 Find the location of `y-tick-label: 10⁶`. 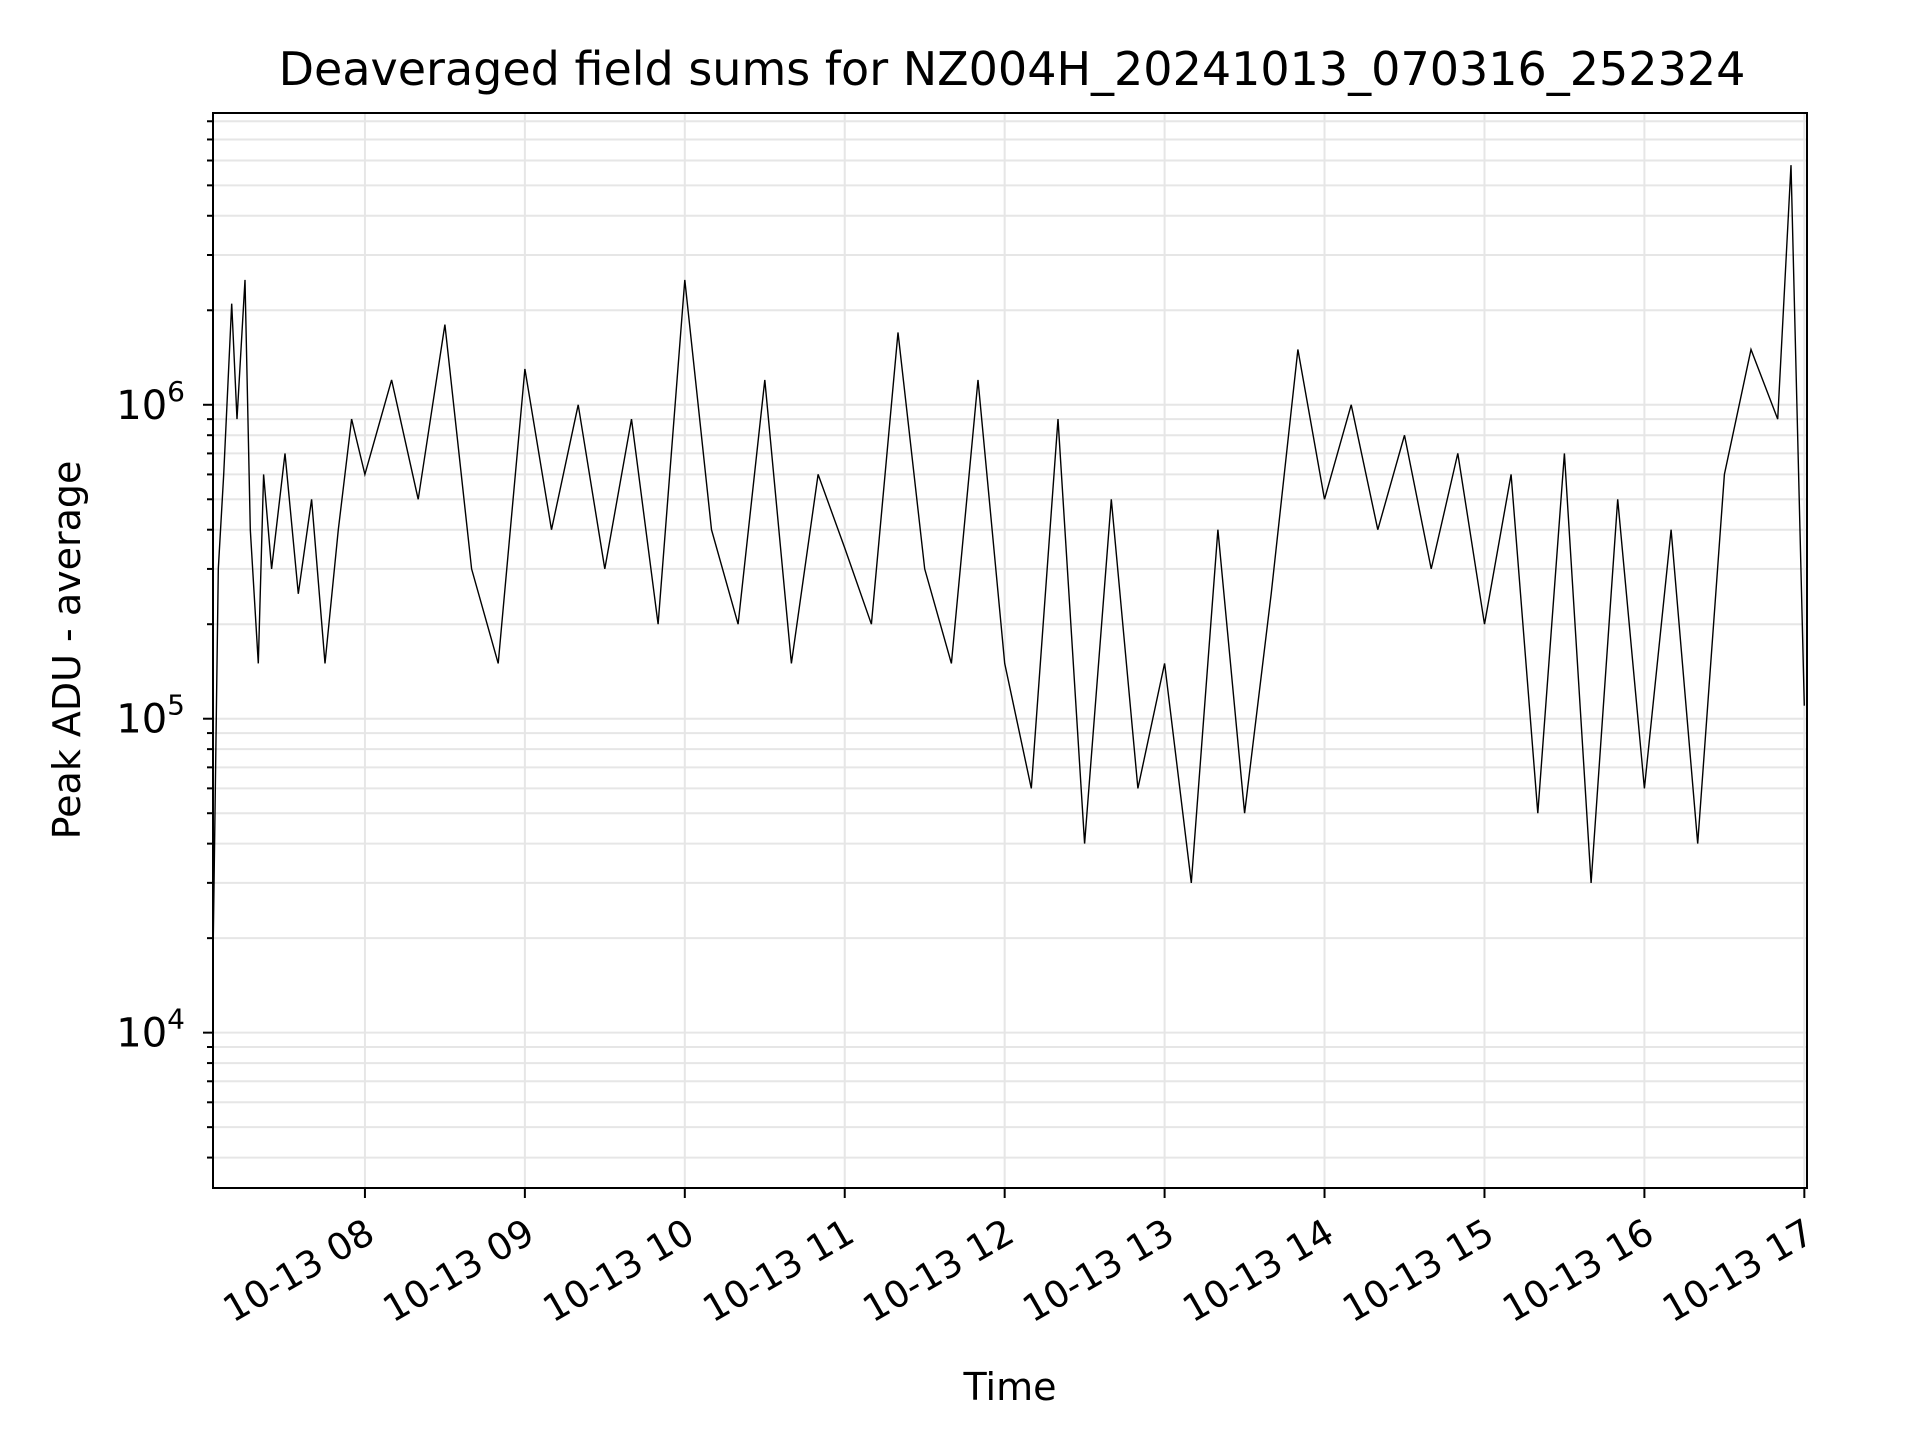

y-tick-label: 10⁶ is located at coordinates (150, 402).